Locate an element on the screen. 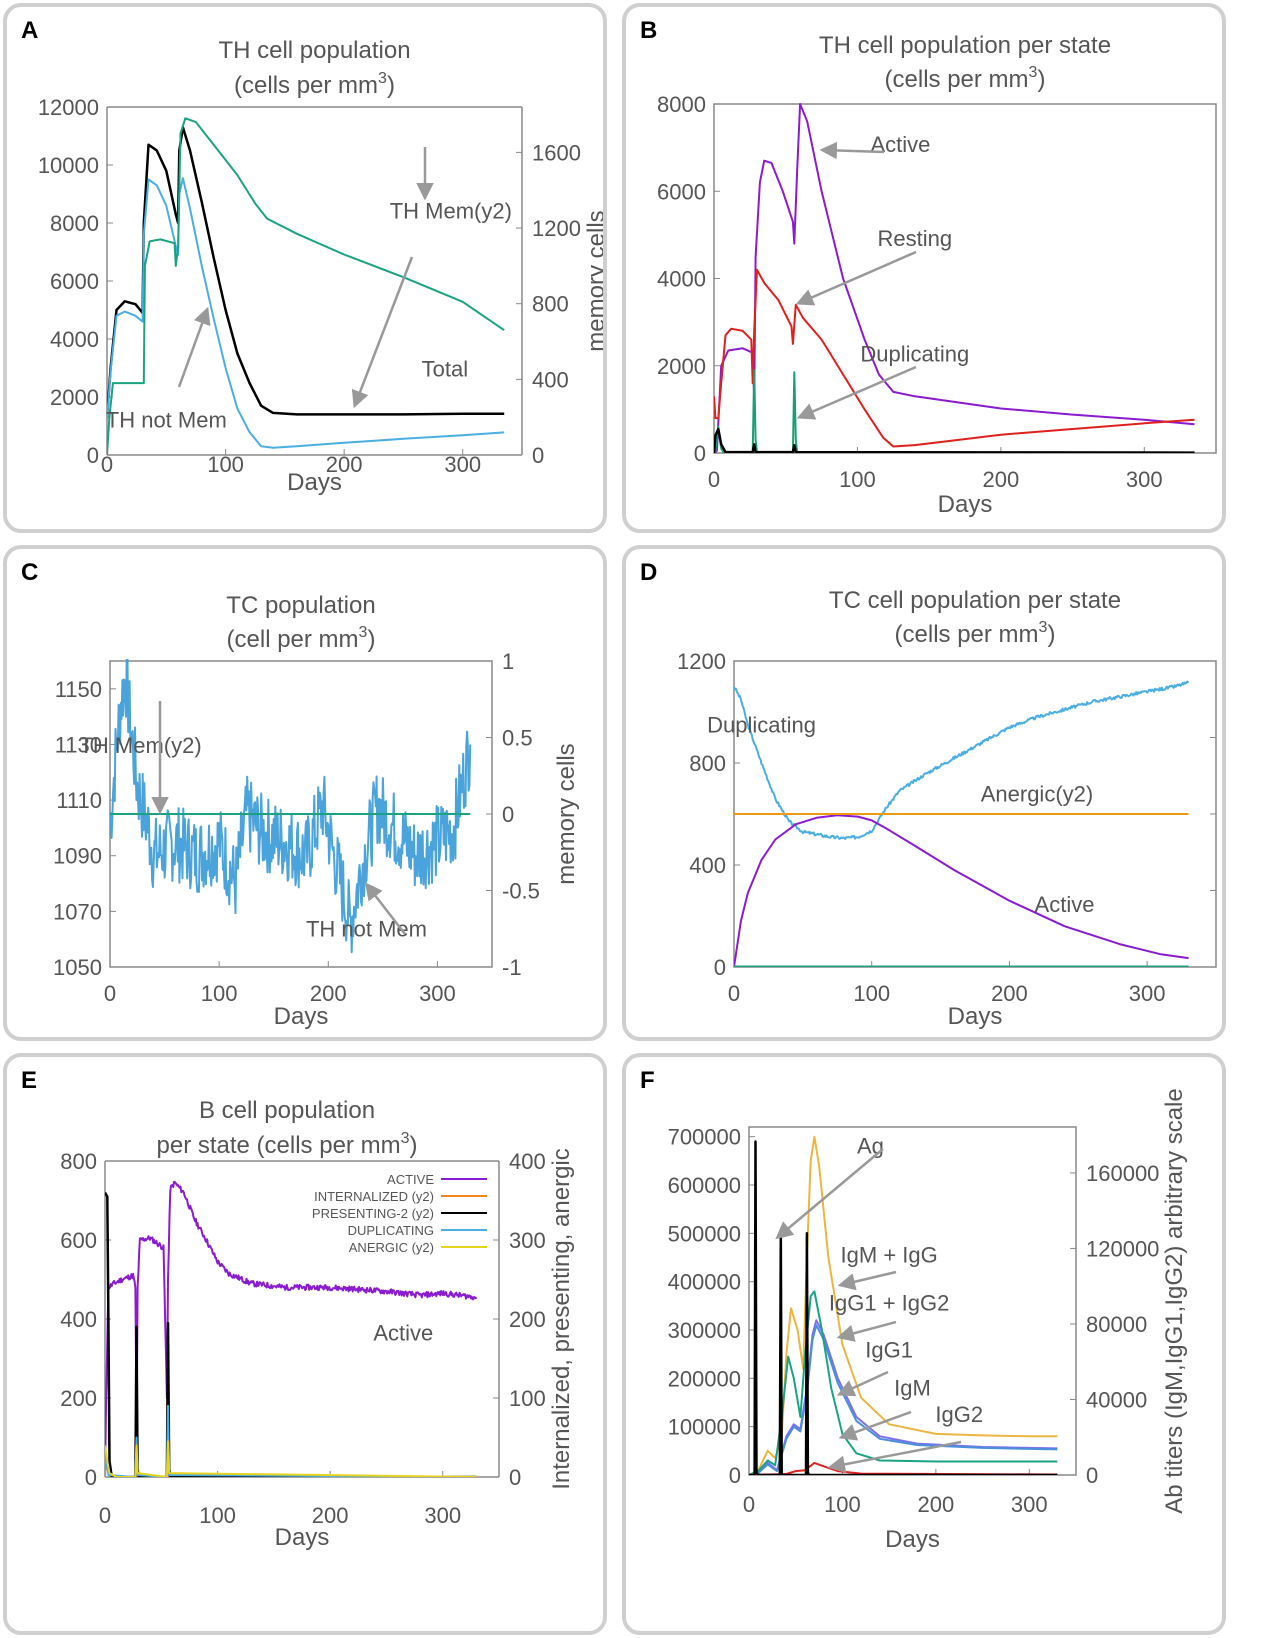 This screenshot has height=1638, width=1283. y-tick-label: 100000 is located at coordinates (704, 1427).